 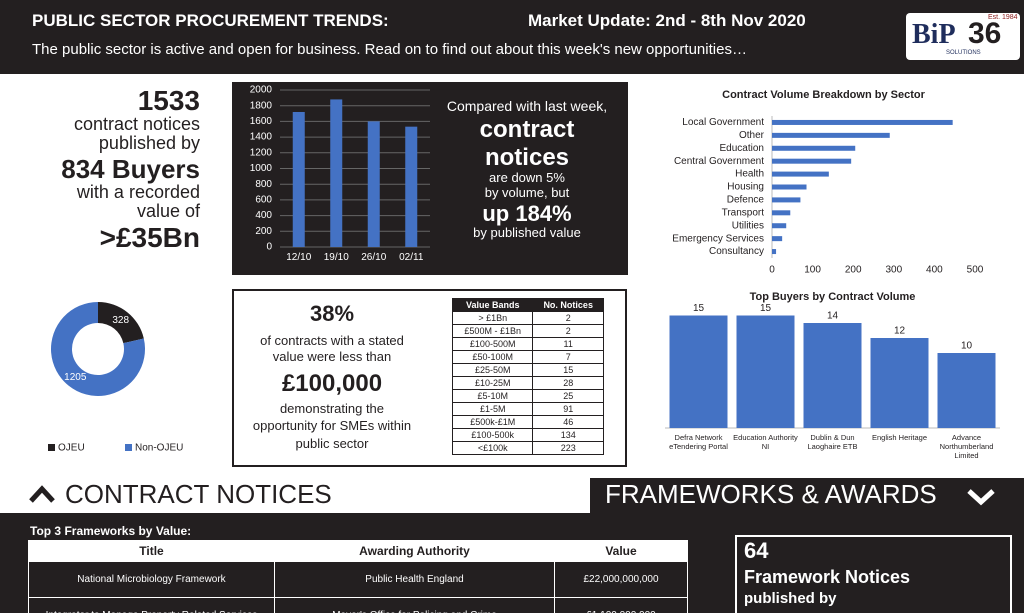 I want to click on table-cell: 223, so click(x=568, y=448).